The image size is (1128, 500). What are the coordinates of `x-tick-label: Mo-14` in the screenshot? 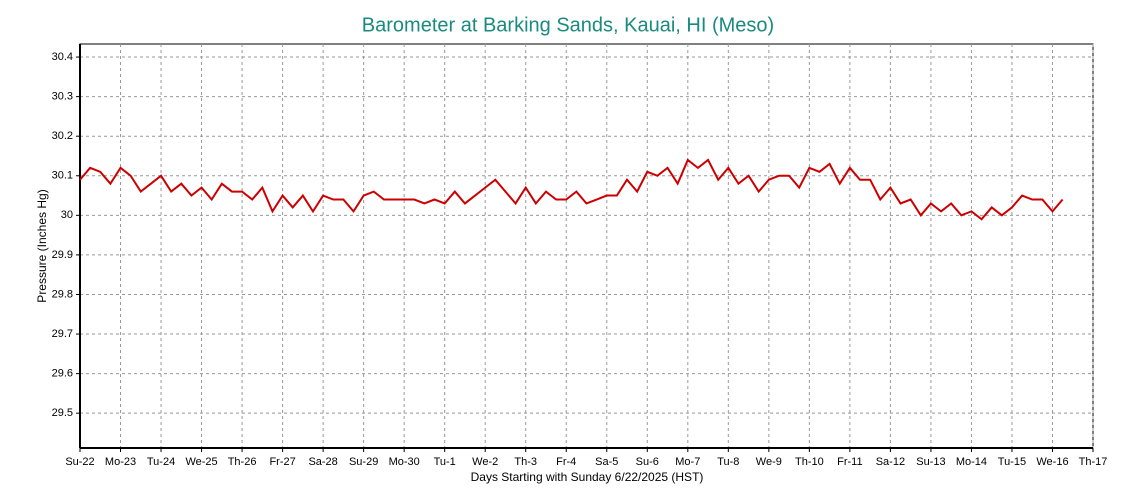 It's located at (971, 462).